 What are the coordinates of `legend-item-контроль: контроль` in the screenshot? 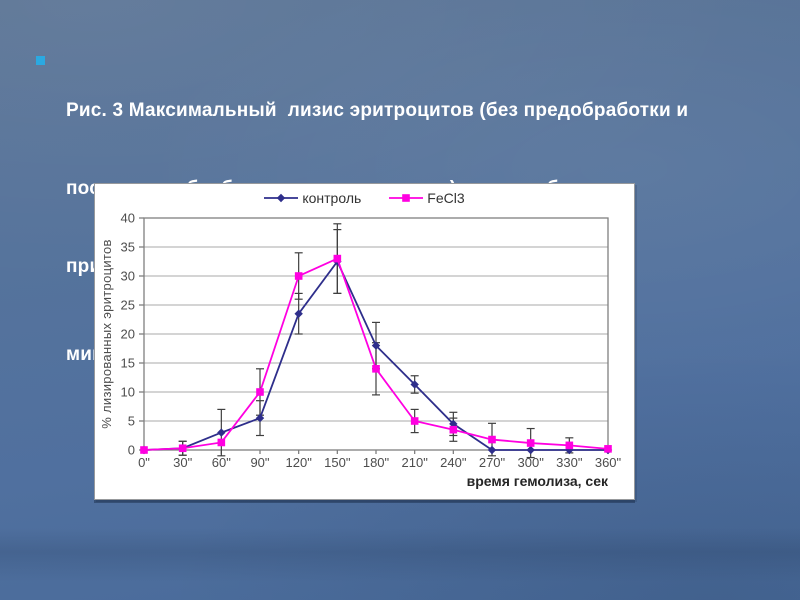 It's located at (312, 198).